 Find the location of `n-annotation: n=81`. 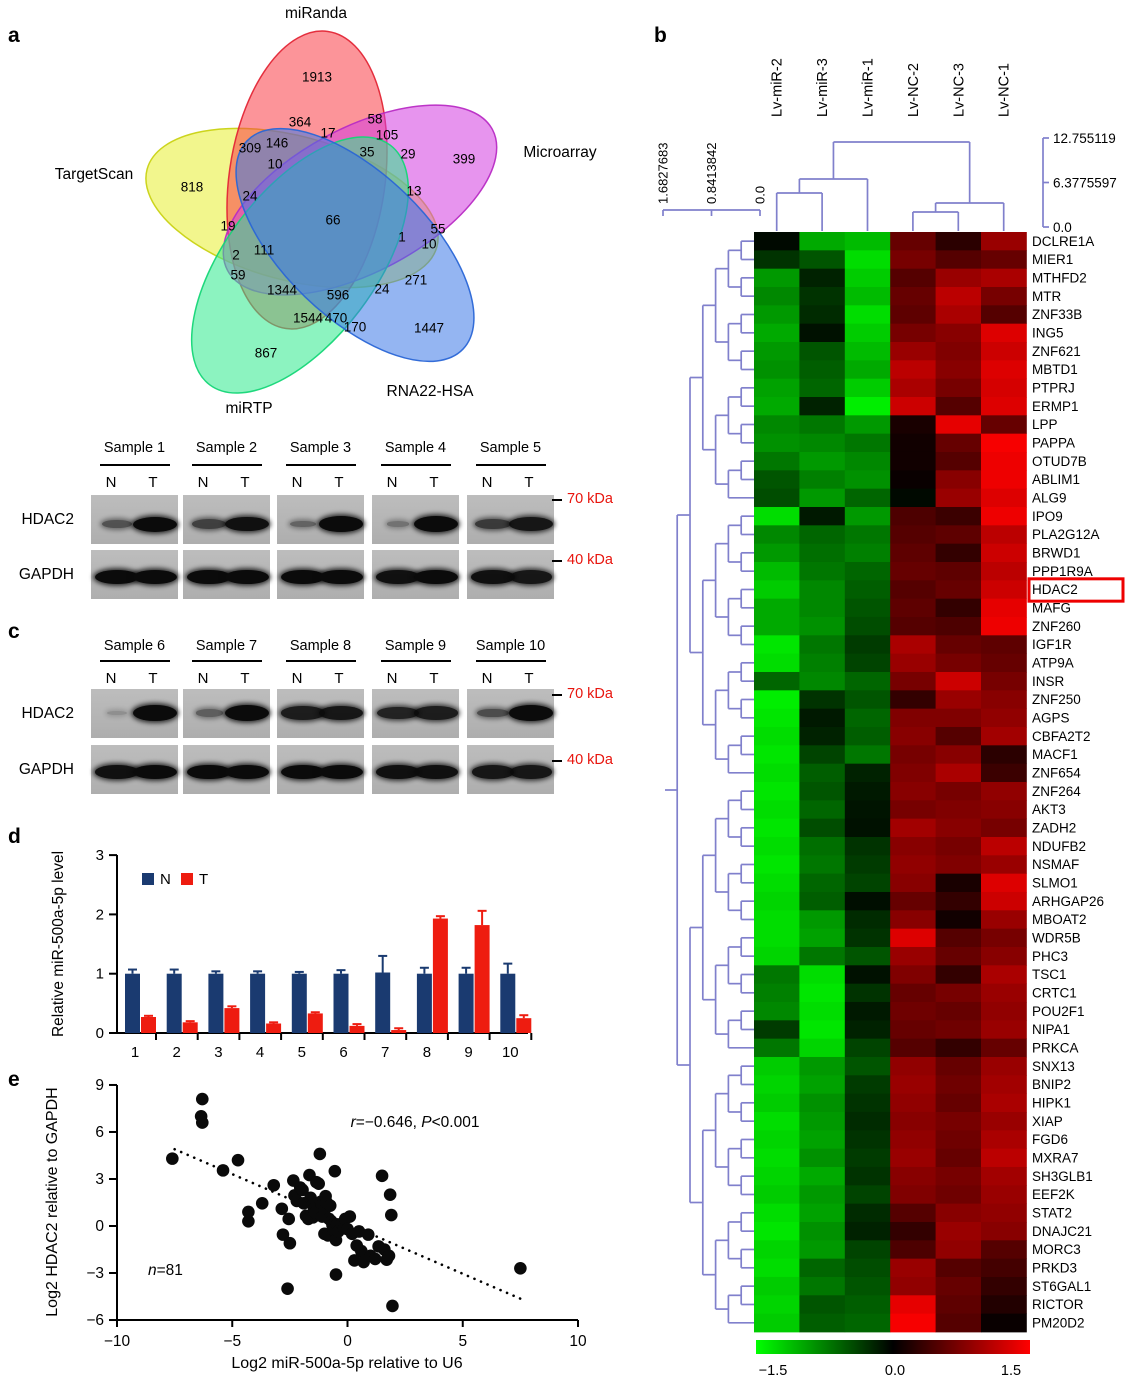

n-annotation: n=81 is located at coordinates (165, 1270).